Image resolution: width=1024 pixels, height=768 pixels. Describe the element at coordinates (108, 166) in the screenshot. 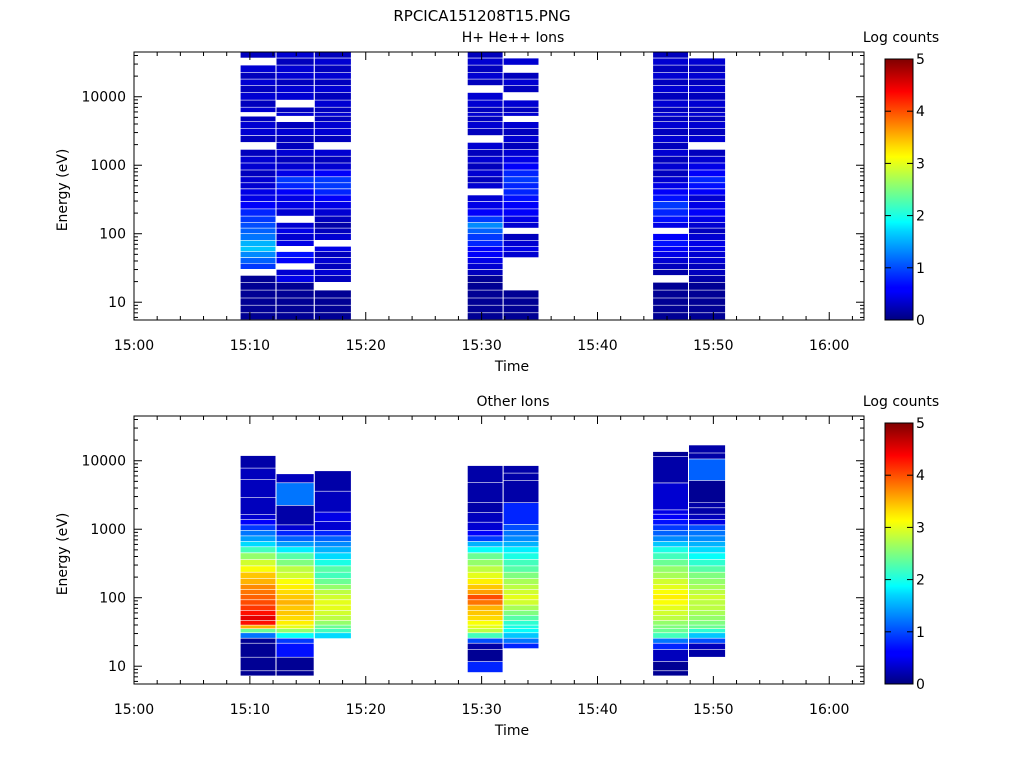

I see `y-tick-label: 1000` at that location.